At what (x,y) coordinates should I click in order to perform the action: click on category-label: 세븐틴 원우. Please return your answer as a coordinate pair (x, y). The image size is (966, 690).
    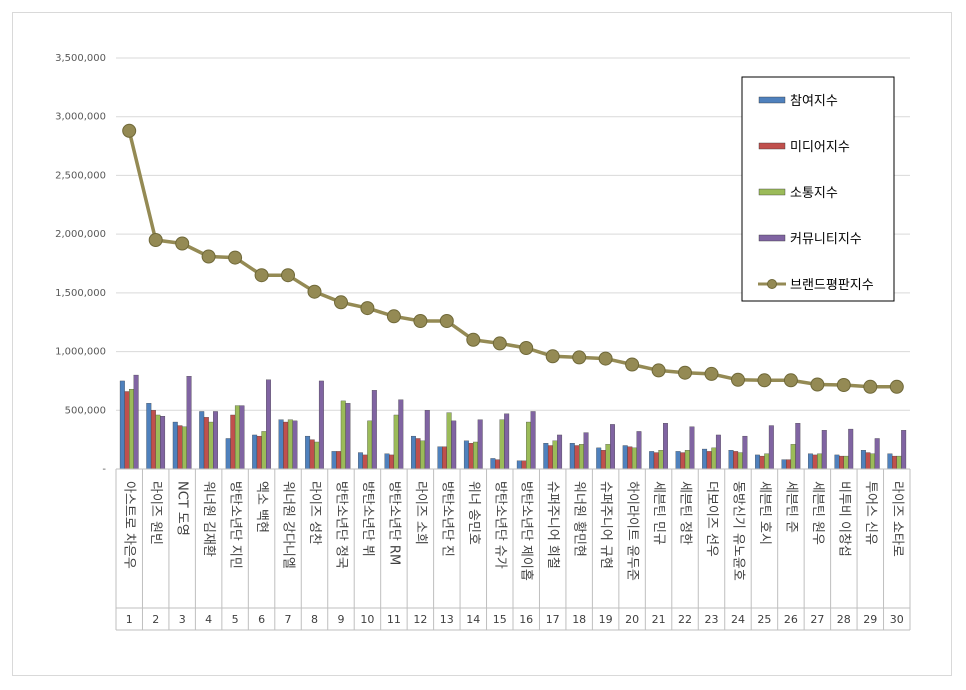
    Looking at the image, I should click on (817, 513).